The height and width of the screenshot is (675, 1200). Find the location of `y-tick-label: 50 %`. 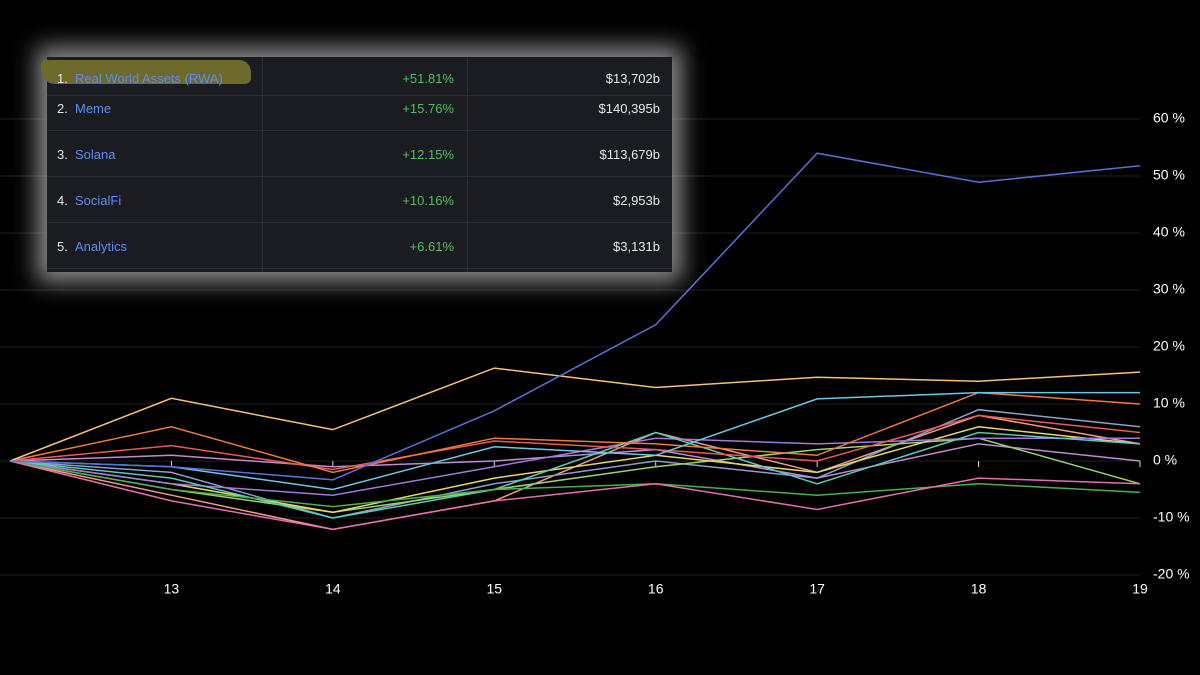

y-tick-label: 50 % is located at coordinates (1169, 175).